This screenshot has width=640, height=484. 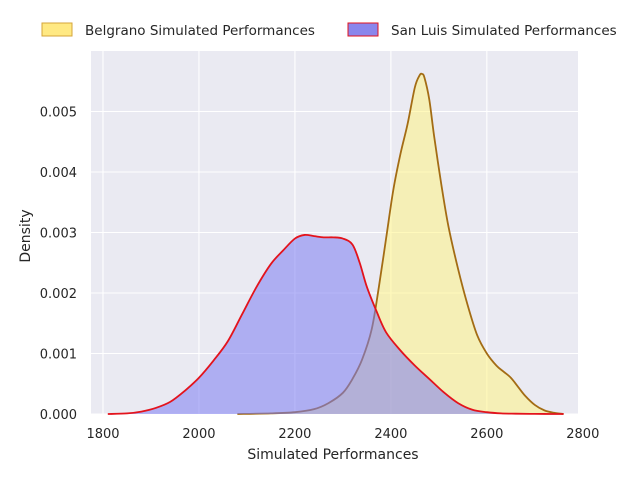 What do you see at coordinates (58, 234) in the screenshot?
I see `y-tick-label: 0.003` at bounding box center [58, 234].